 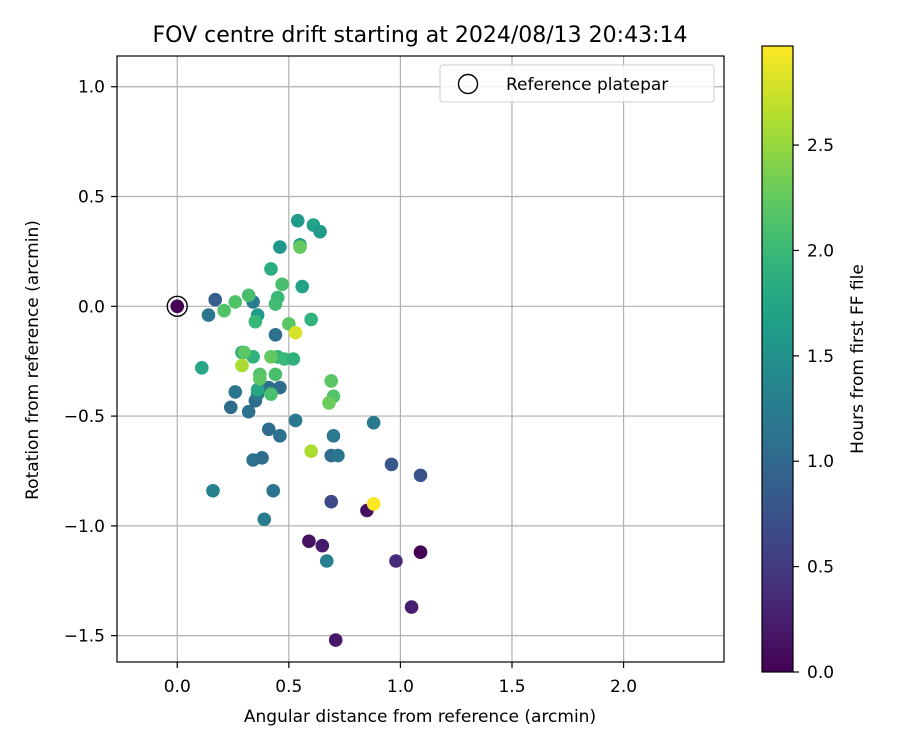 What do you see at coordinates (820, 462) in the screenshot?
I see `colorbar-tick-label: 1.0` at bounding box center [820, 462].